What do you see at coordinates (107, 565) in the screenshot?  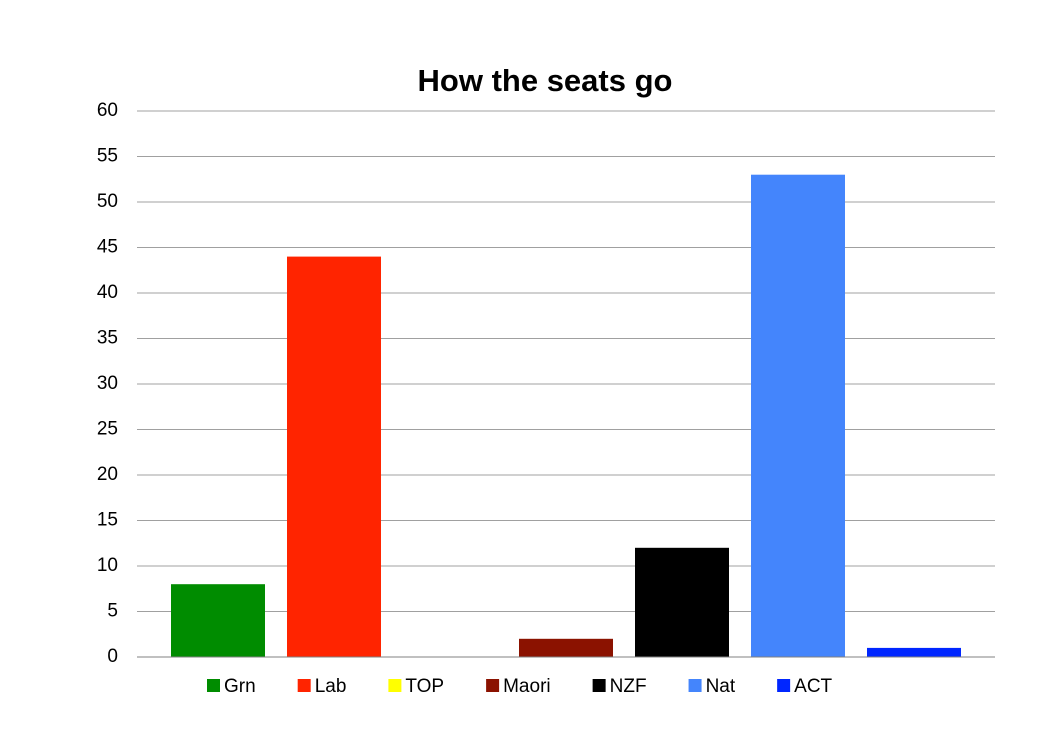 I see `y-tick-label: 10` at bounding box center [107, 565].